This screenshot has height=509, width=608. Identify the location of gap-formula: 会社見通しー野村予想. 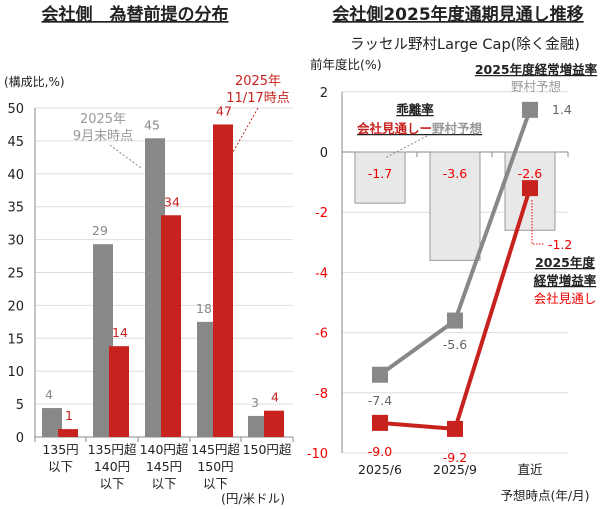
(420, 128).